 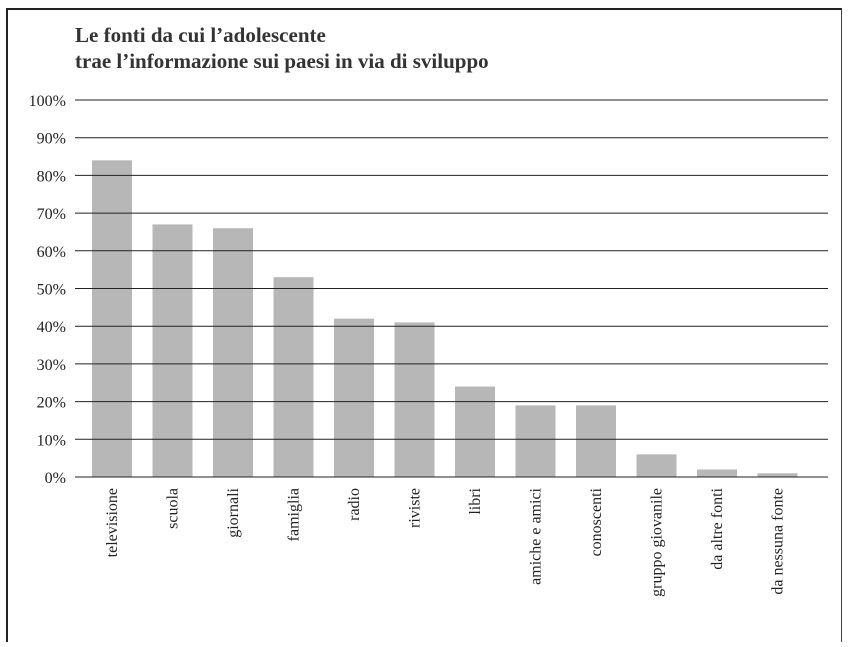 What do you see at coordinates (777, 475) in the screenshot?
I see `bar-da-nessuna-fonte` at bounding box center [777, 475].